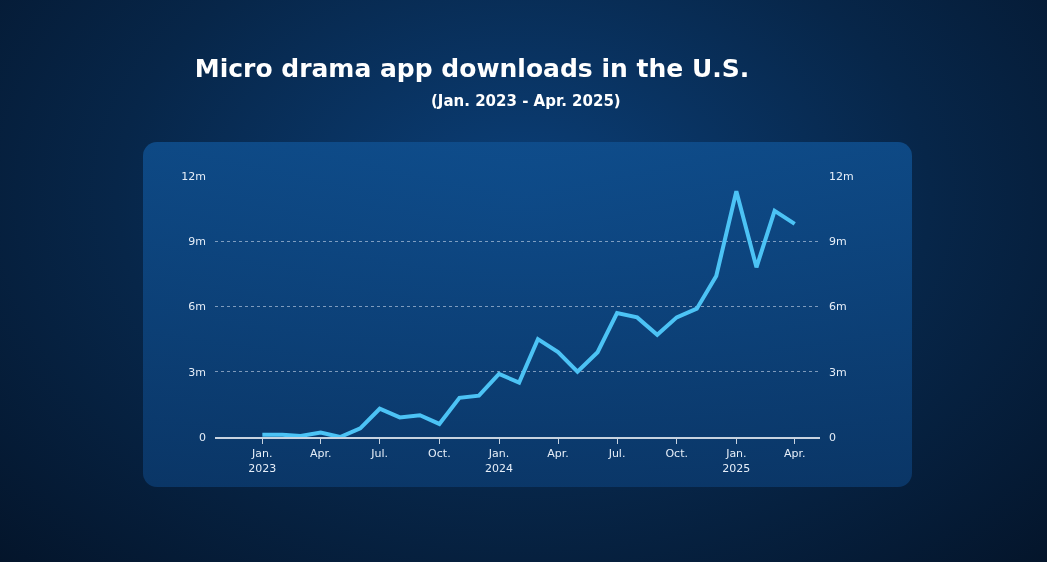 The width and height of the screenshot is (1047, 562). What do you see at coordinates (841, 176) in the screenshot?
I see `y2-tick-label: 12m` at bounding box center [841, 176].